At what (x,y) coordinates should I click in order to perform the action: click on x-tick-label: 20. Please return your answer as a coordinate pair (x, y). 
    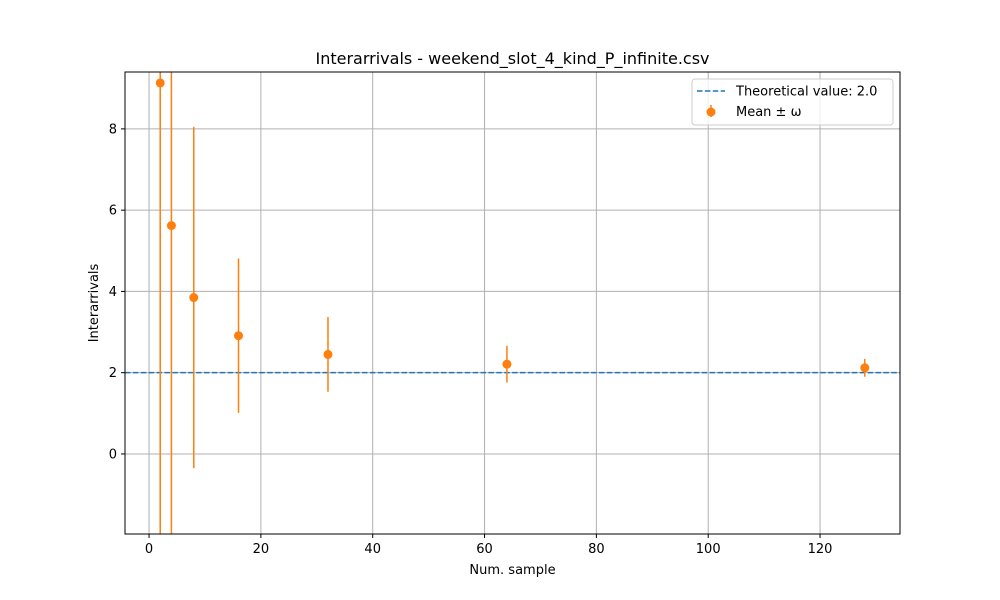
    Looking at the image, I should click on (261, 549).